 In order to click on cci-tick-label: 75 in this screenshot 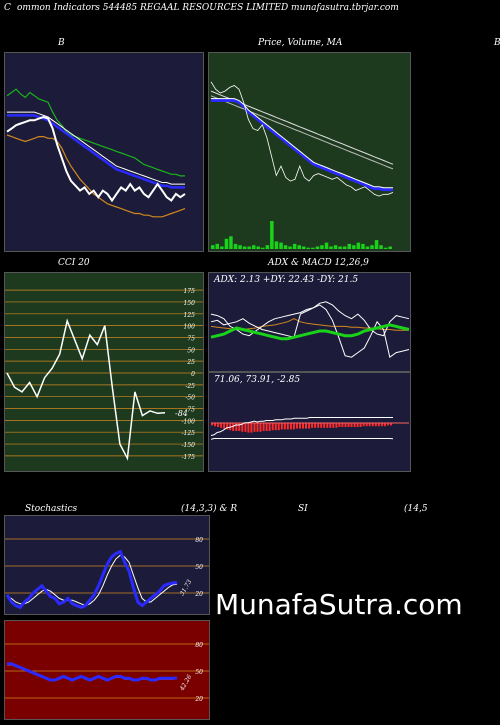, I will do `click(191, 338)`.